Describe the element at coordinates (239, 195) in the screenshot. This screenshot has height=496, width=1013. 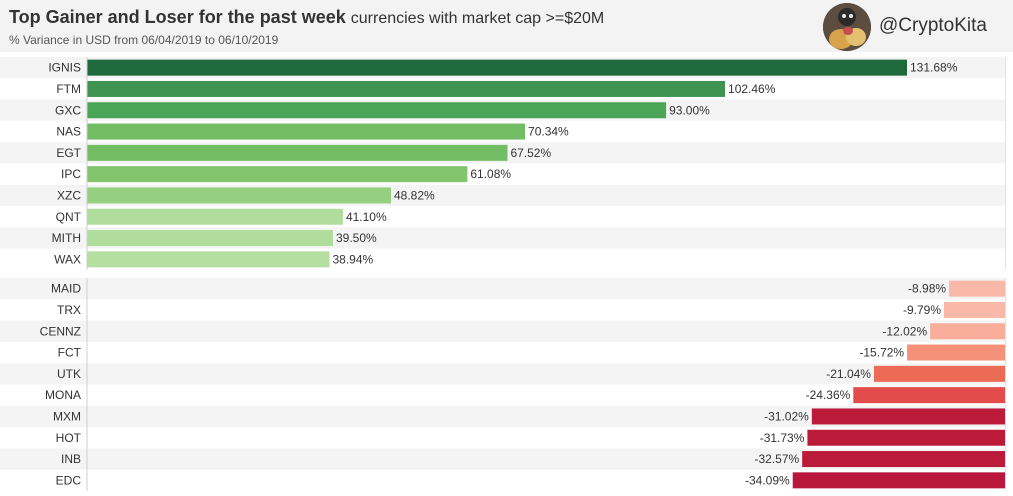
I see `bar-xzc` at that location.